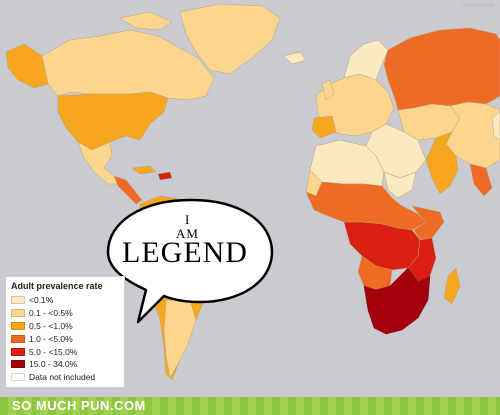 The image size is (500, 415). Describe the element at coordinates (146, 21) in the screenshot. I see `canada-islands` at that location.